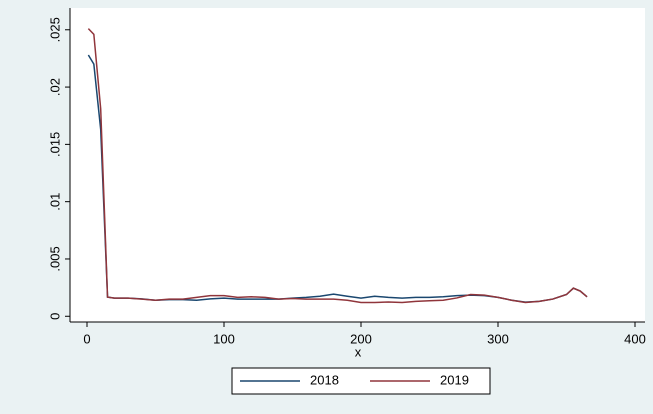 Image resolution: width=653 pixels, height=414 pixels. I want to click on x-axis-label: x, so click(358, 351).